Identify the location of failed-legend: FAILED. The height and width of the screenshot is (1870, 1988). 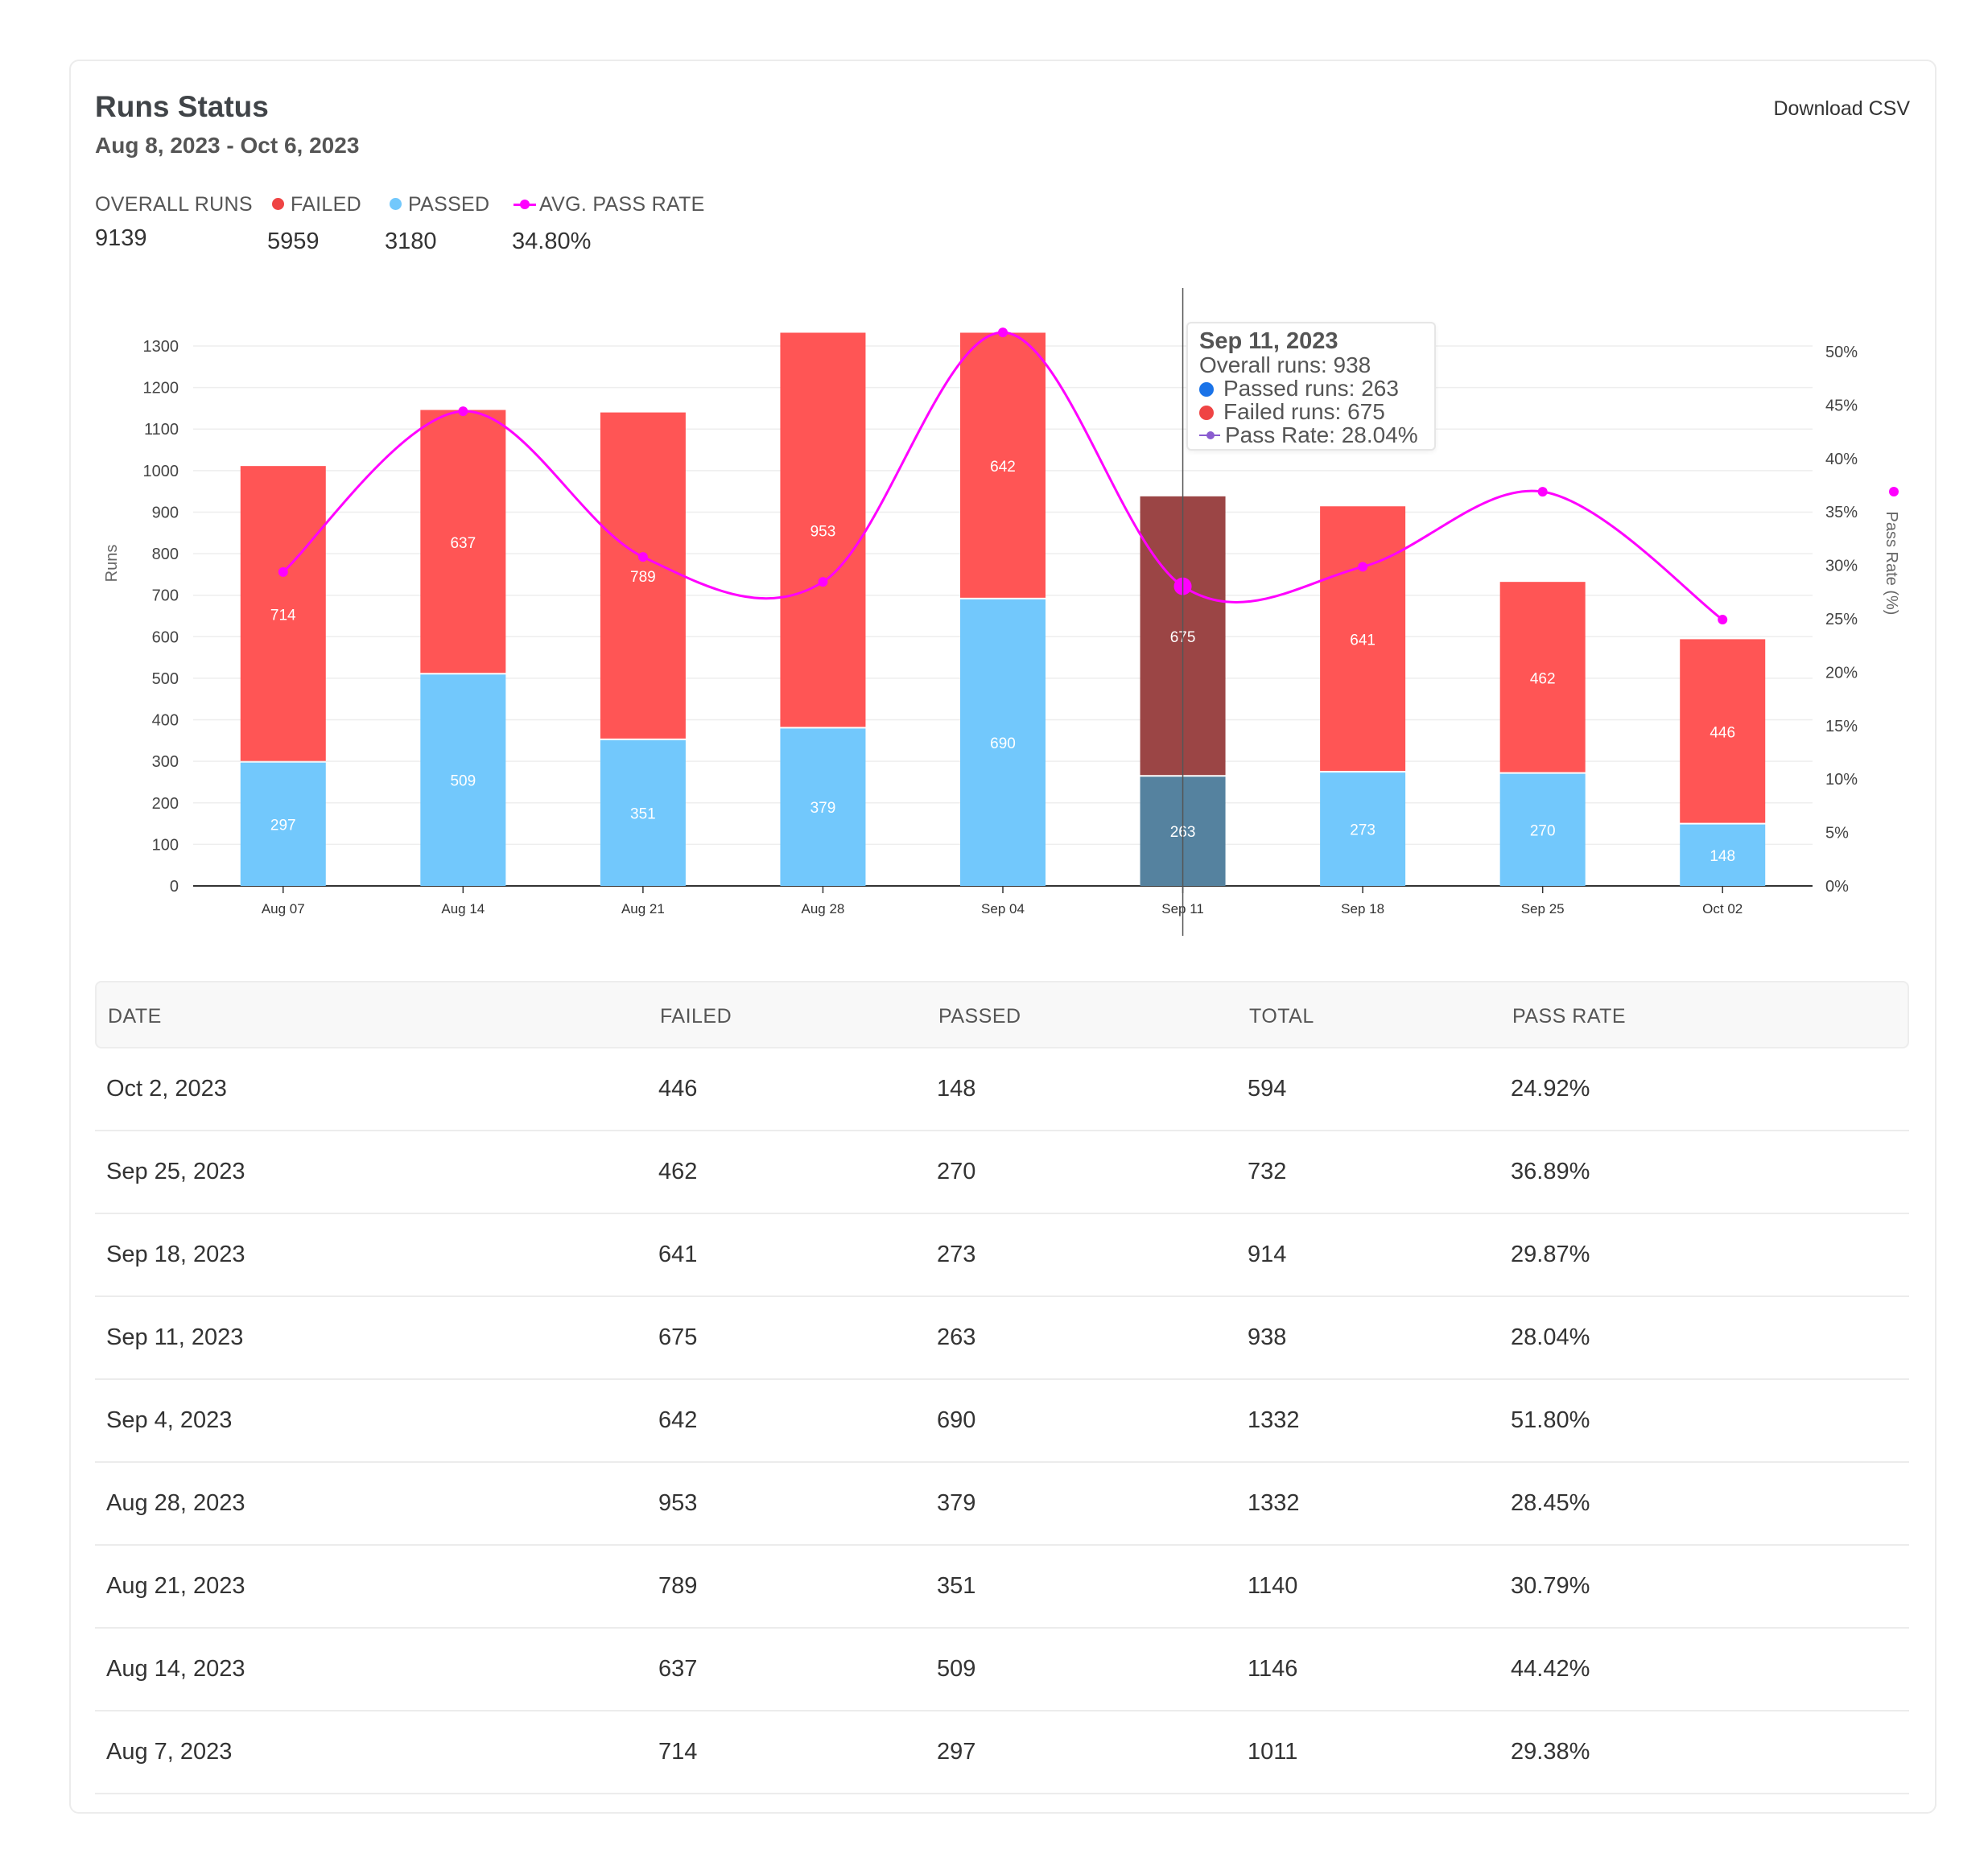
(316, 204).